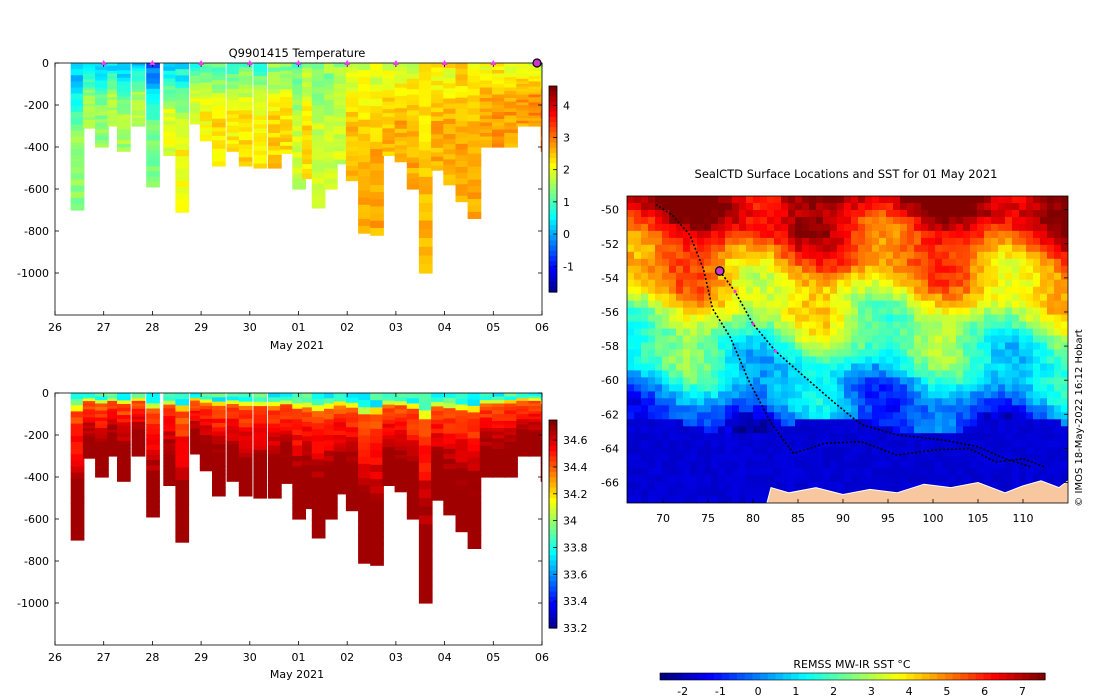 The width and height of the screenshot is (1100, 700). Describe the element at coordinates (201, 327) in the screenshot. I see `temp-x-tick-label: 29` at that location.